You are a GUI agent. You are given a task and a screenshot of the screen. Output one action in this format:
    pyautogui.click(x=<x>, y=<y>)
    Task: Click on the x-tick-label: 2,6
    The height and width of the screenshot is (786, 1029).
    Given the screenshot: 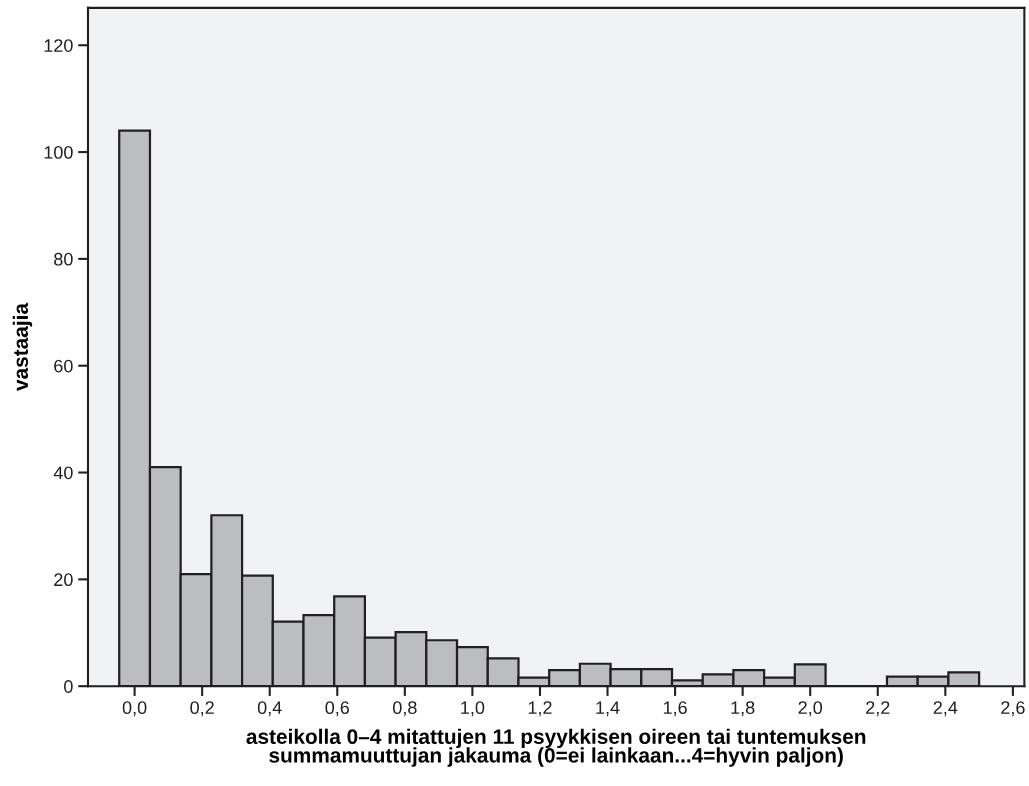 What is the action you would take?
    pyautogui.click(x=1013, y=709)
    